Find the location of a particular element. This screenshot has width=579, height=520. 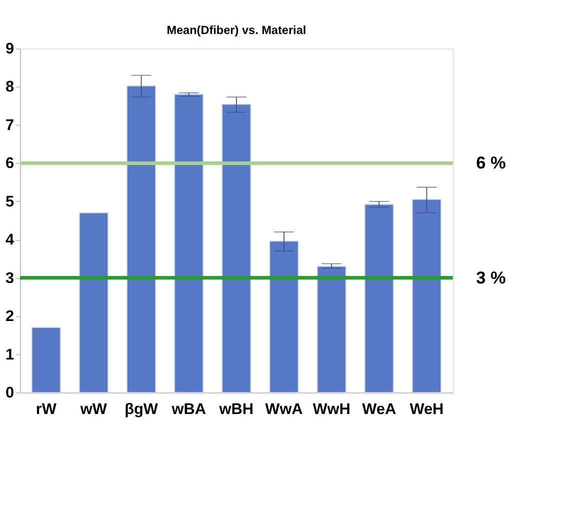

x-tick-label: rW is located at coordinates (46, 409).